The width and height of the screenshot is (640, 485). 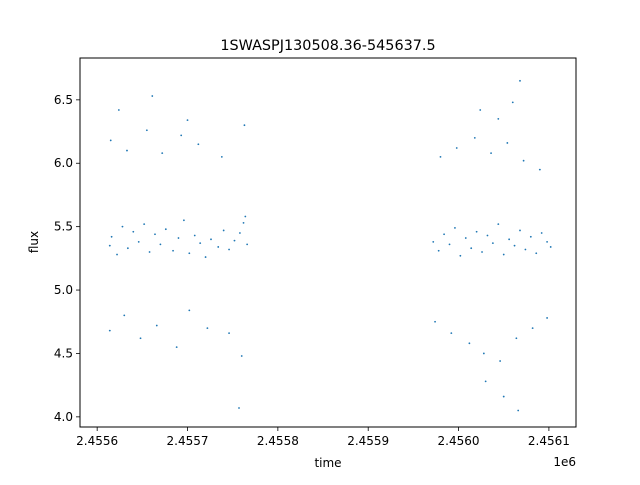 What do you see at coordinates (327, 463) in the screenshot?
I see `x-axis-label: time` at bounding box center [327, 463].